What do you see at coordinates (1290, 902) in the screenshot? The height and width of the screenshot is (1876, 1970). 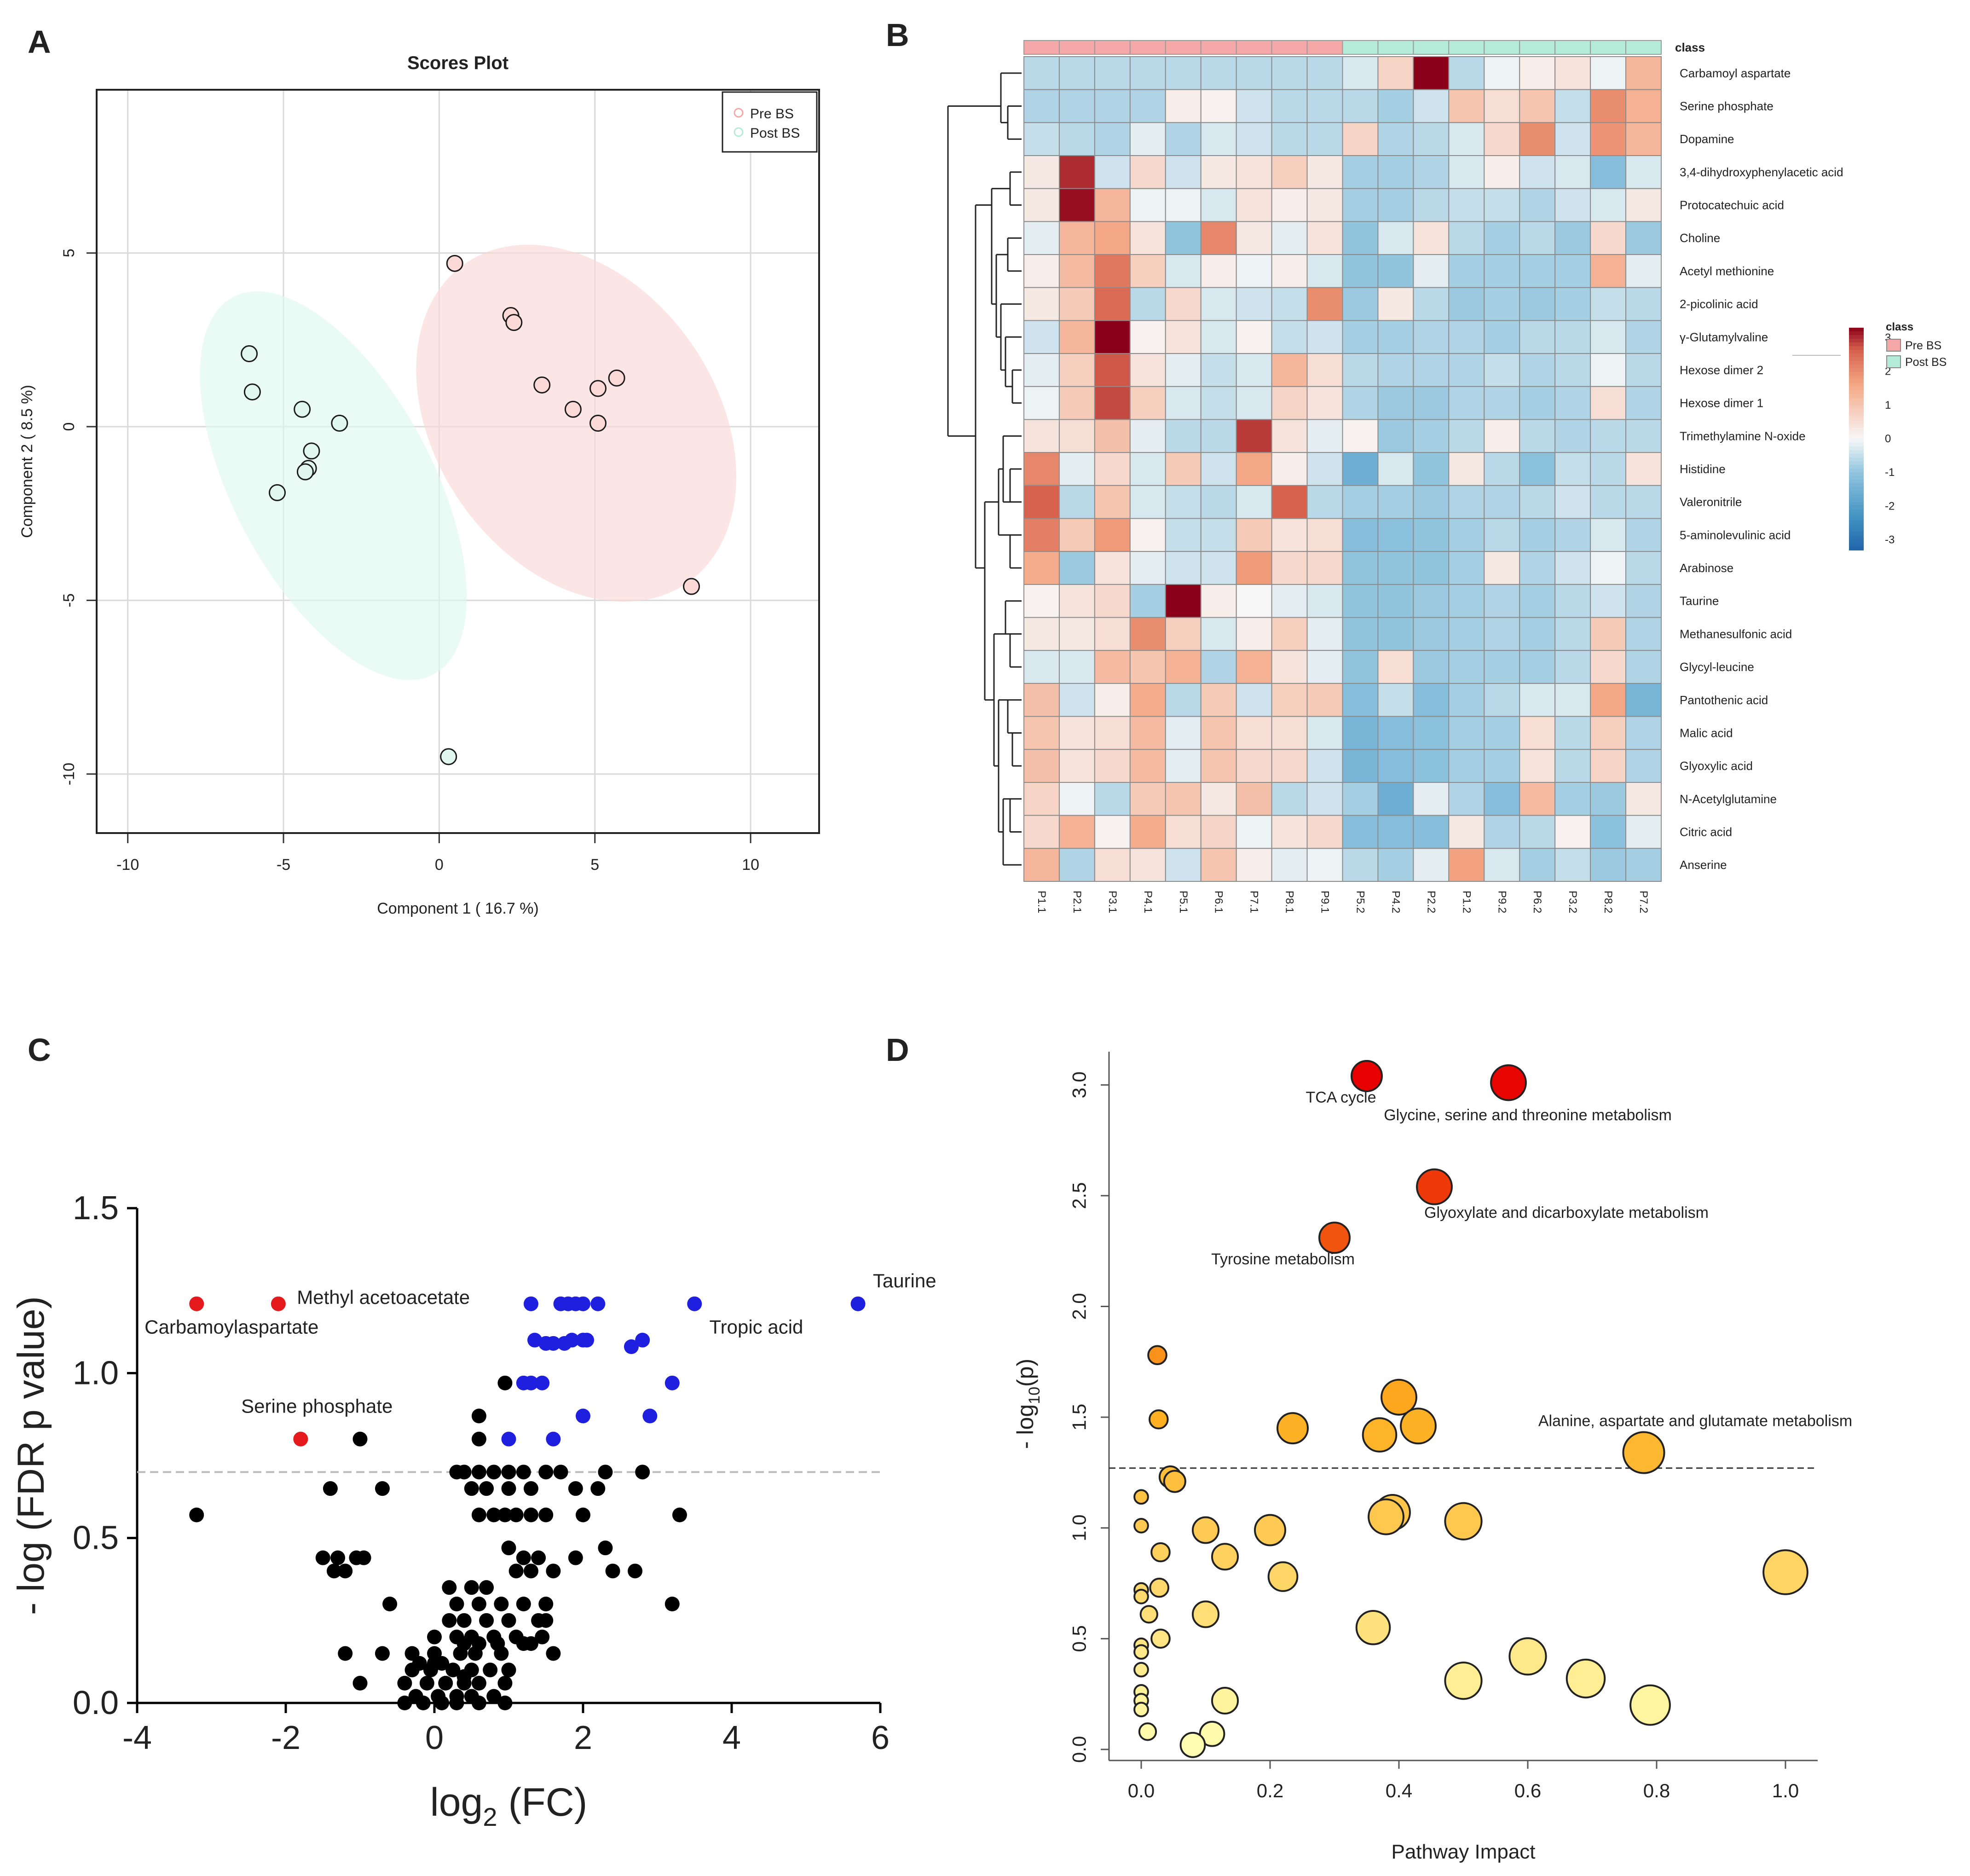 I see `panel-b-column-label: P8.1` at bounding box center [1290, 902].